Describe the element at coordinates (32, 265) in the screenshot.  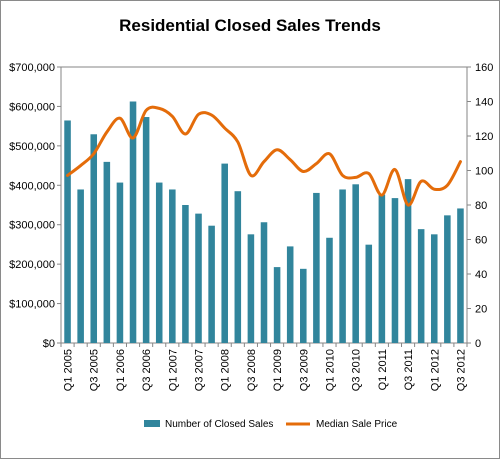
I see `left-axis-tick-label: $200,000` at that location.